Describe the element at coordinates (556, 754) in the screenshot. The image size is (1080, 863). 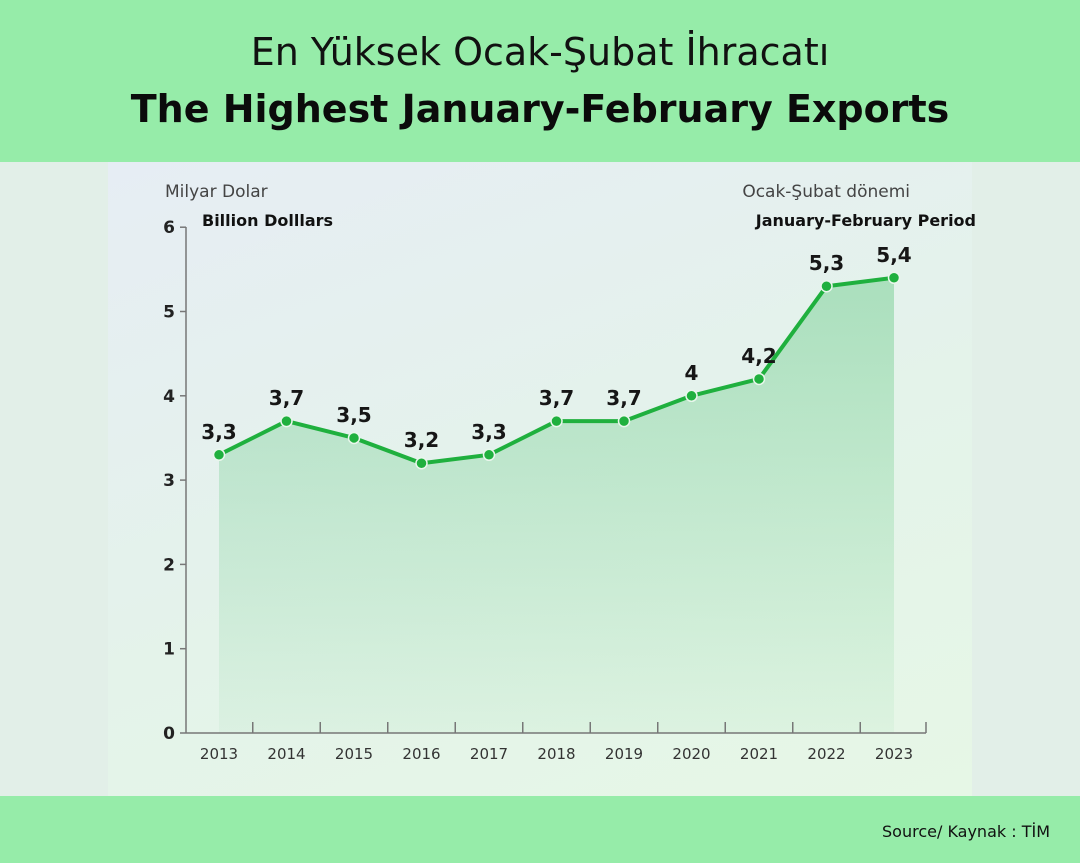
I see `x-tick-label: 2018` at that location.